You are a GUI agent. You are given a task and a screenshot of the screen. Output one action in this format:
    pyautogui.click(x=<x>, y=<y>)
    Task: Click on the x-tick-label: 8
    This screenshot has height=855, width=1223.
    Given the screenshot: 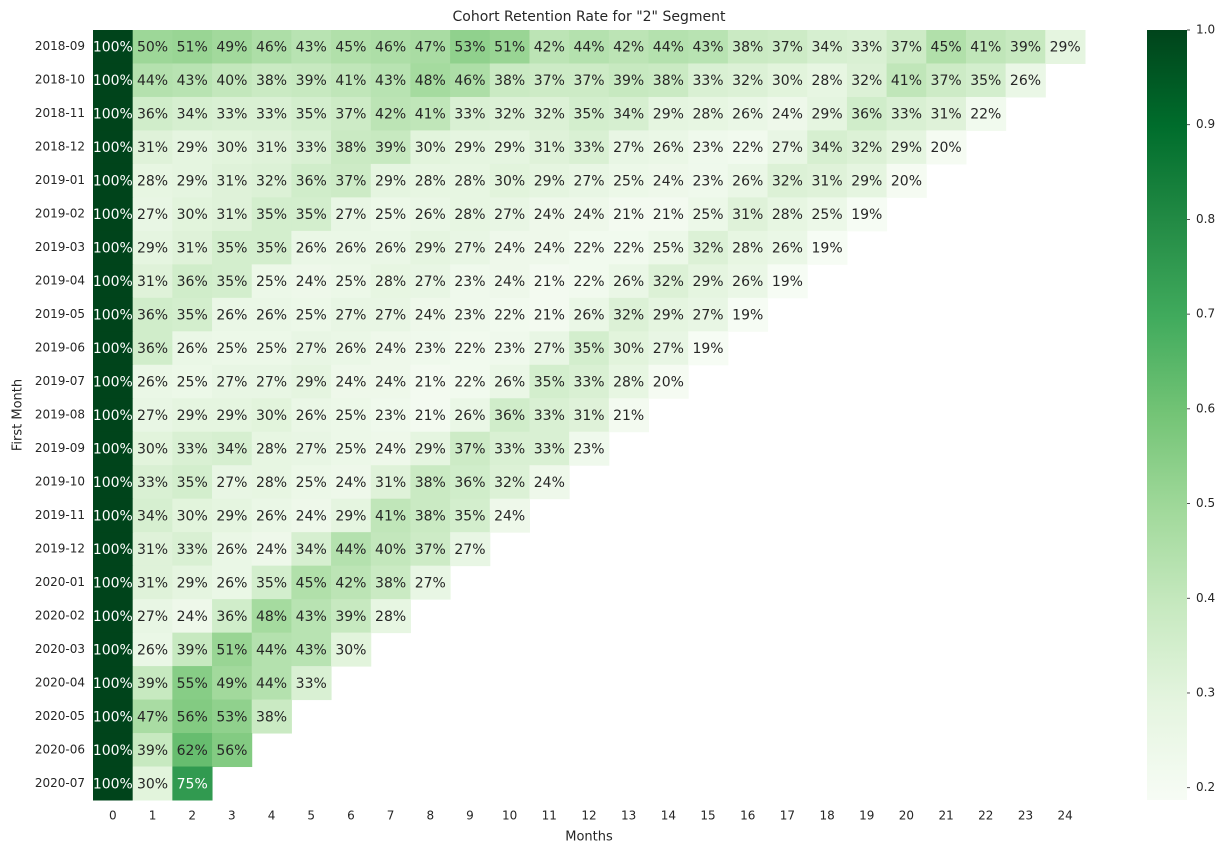 What is the action you would take?
    pyautogui.click(x=430, y=816)
    